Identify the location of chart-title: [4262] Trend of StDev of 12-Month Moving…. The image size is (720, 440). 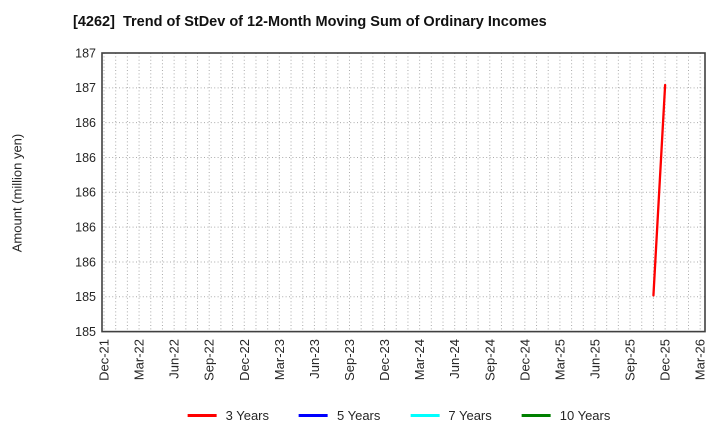
(310, 22).